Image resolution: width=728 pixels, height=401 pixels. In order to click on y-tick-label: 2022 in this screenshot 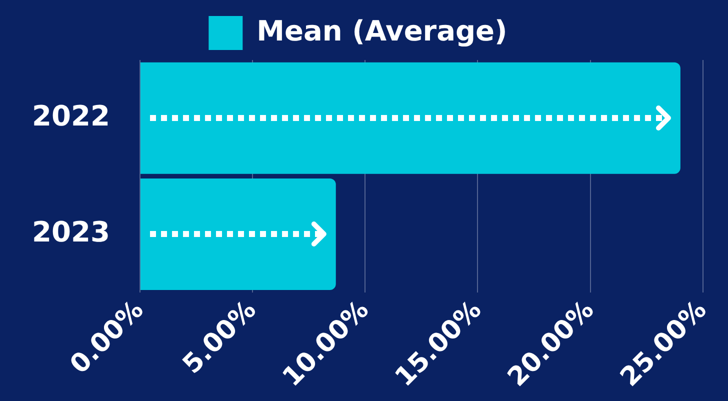, I will do `click(71, 115)`.